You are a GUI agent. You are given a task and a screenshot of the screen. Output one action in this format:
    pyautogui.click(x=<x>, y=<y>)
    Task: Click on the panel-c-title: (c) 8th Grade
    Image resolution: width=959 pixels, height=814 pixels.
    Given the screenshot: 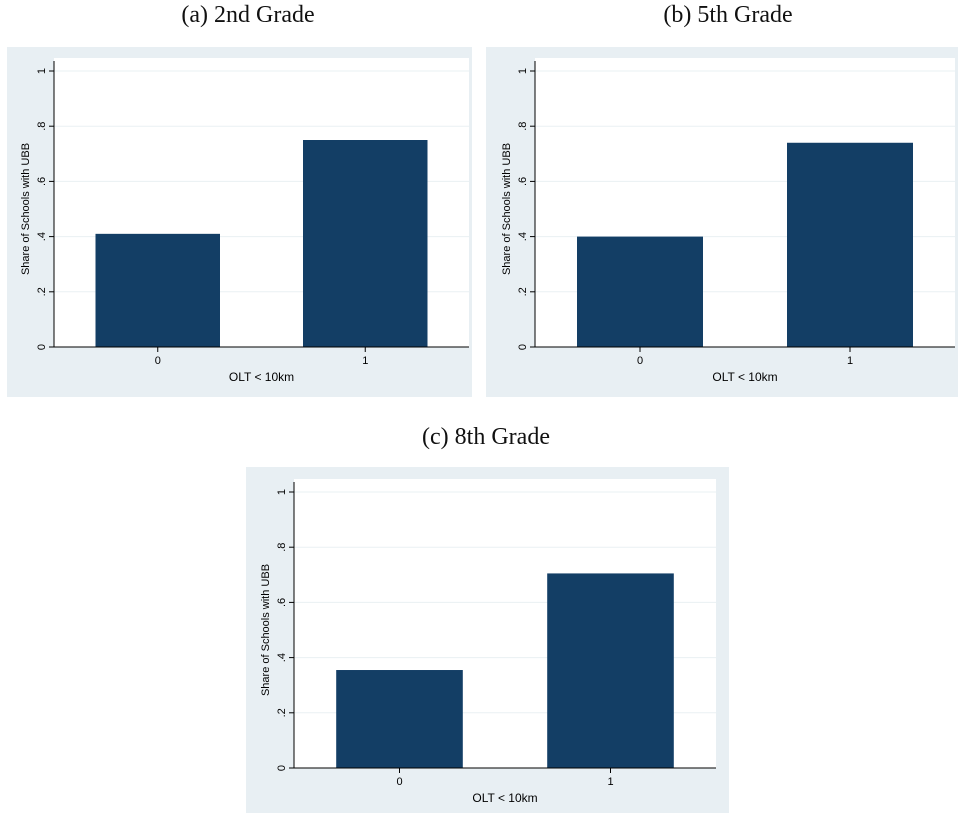 What is the action you would take?
    pyautogui.click(x=486, y=437)
    